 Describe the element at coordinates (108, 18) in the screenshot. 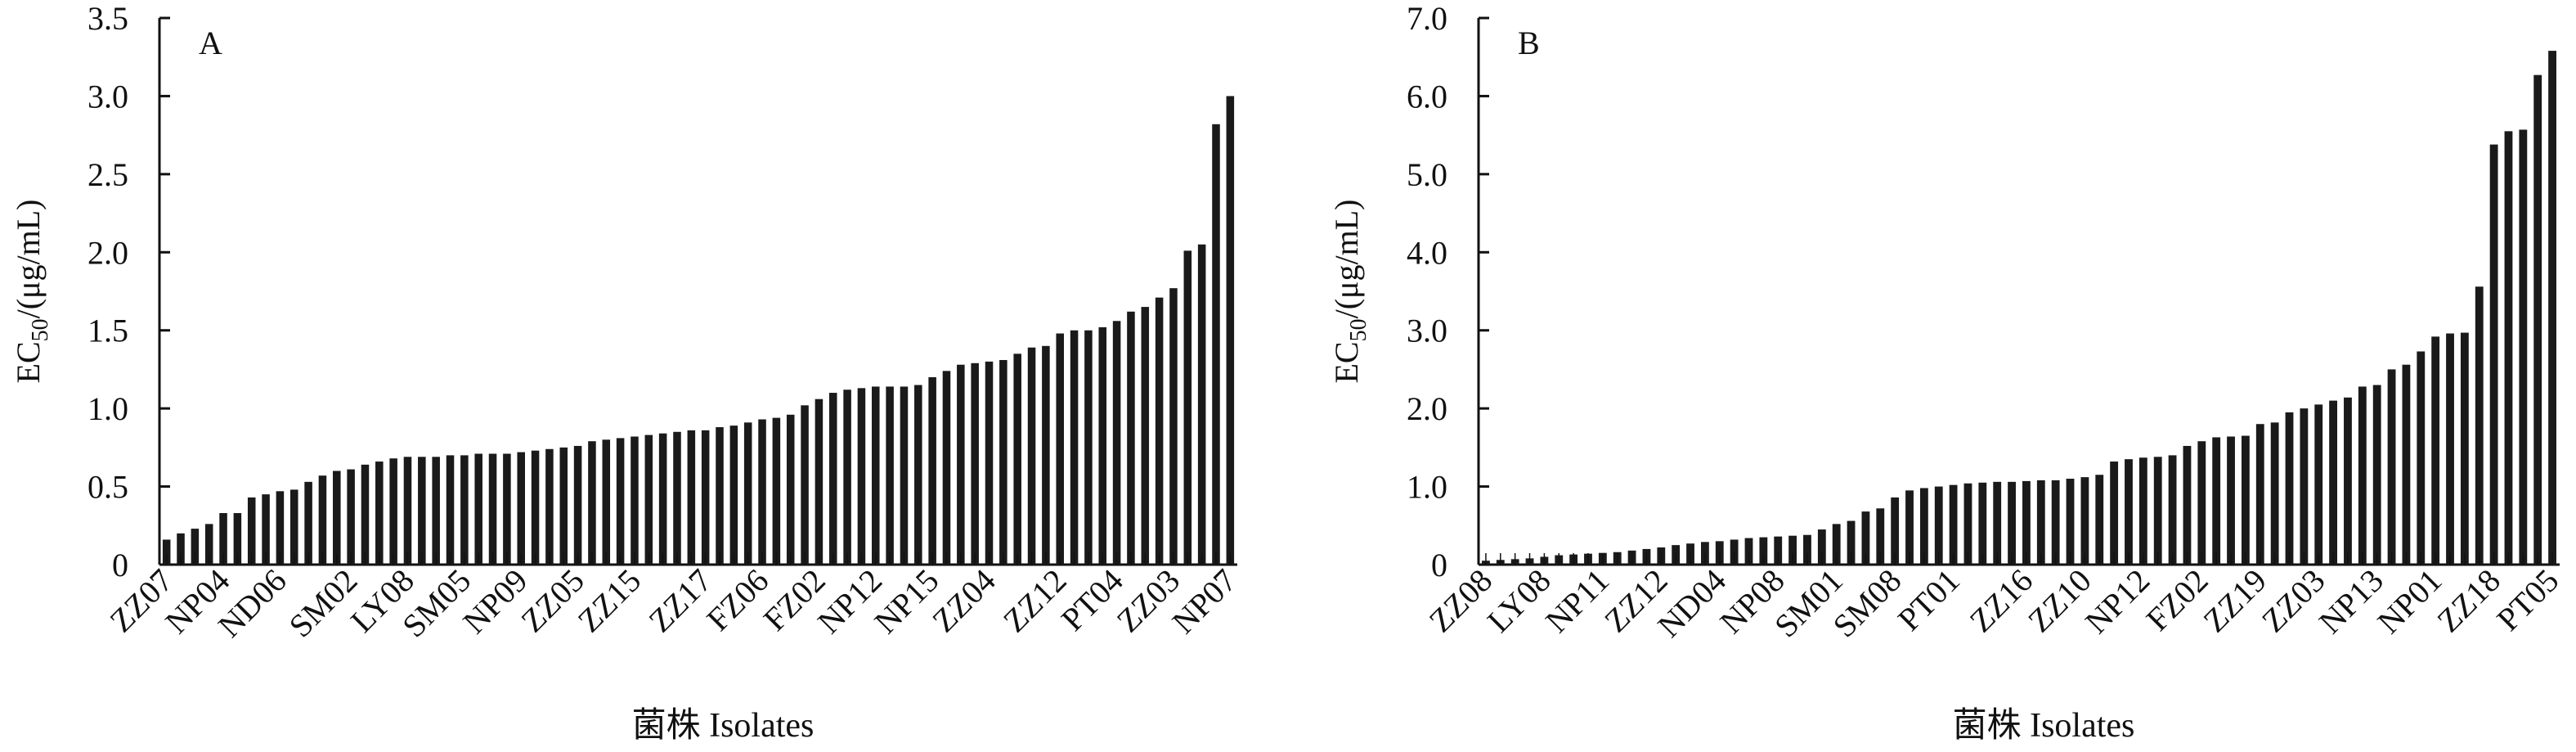

I see `y-tick-label: 3.5` at that location.